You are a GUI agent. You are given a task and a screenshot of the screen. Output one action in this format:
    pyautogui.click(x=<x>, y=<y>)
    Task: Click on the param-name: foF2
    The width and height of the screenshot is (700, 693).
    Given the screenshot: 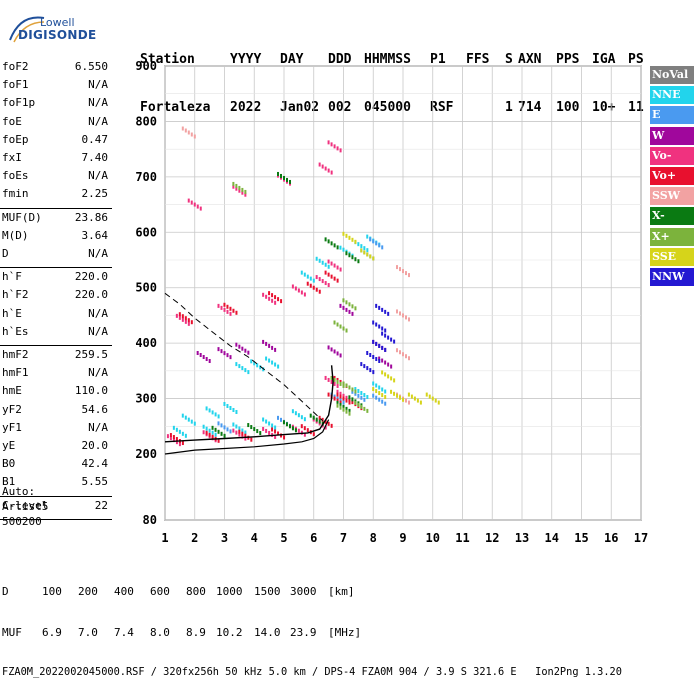 What is the action you would take?
    pyautogui.click(x=15, y=66)
    